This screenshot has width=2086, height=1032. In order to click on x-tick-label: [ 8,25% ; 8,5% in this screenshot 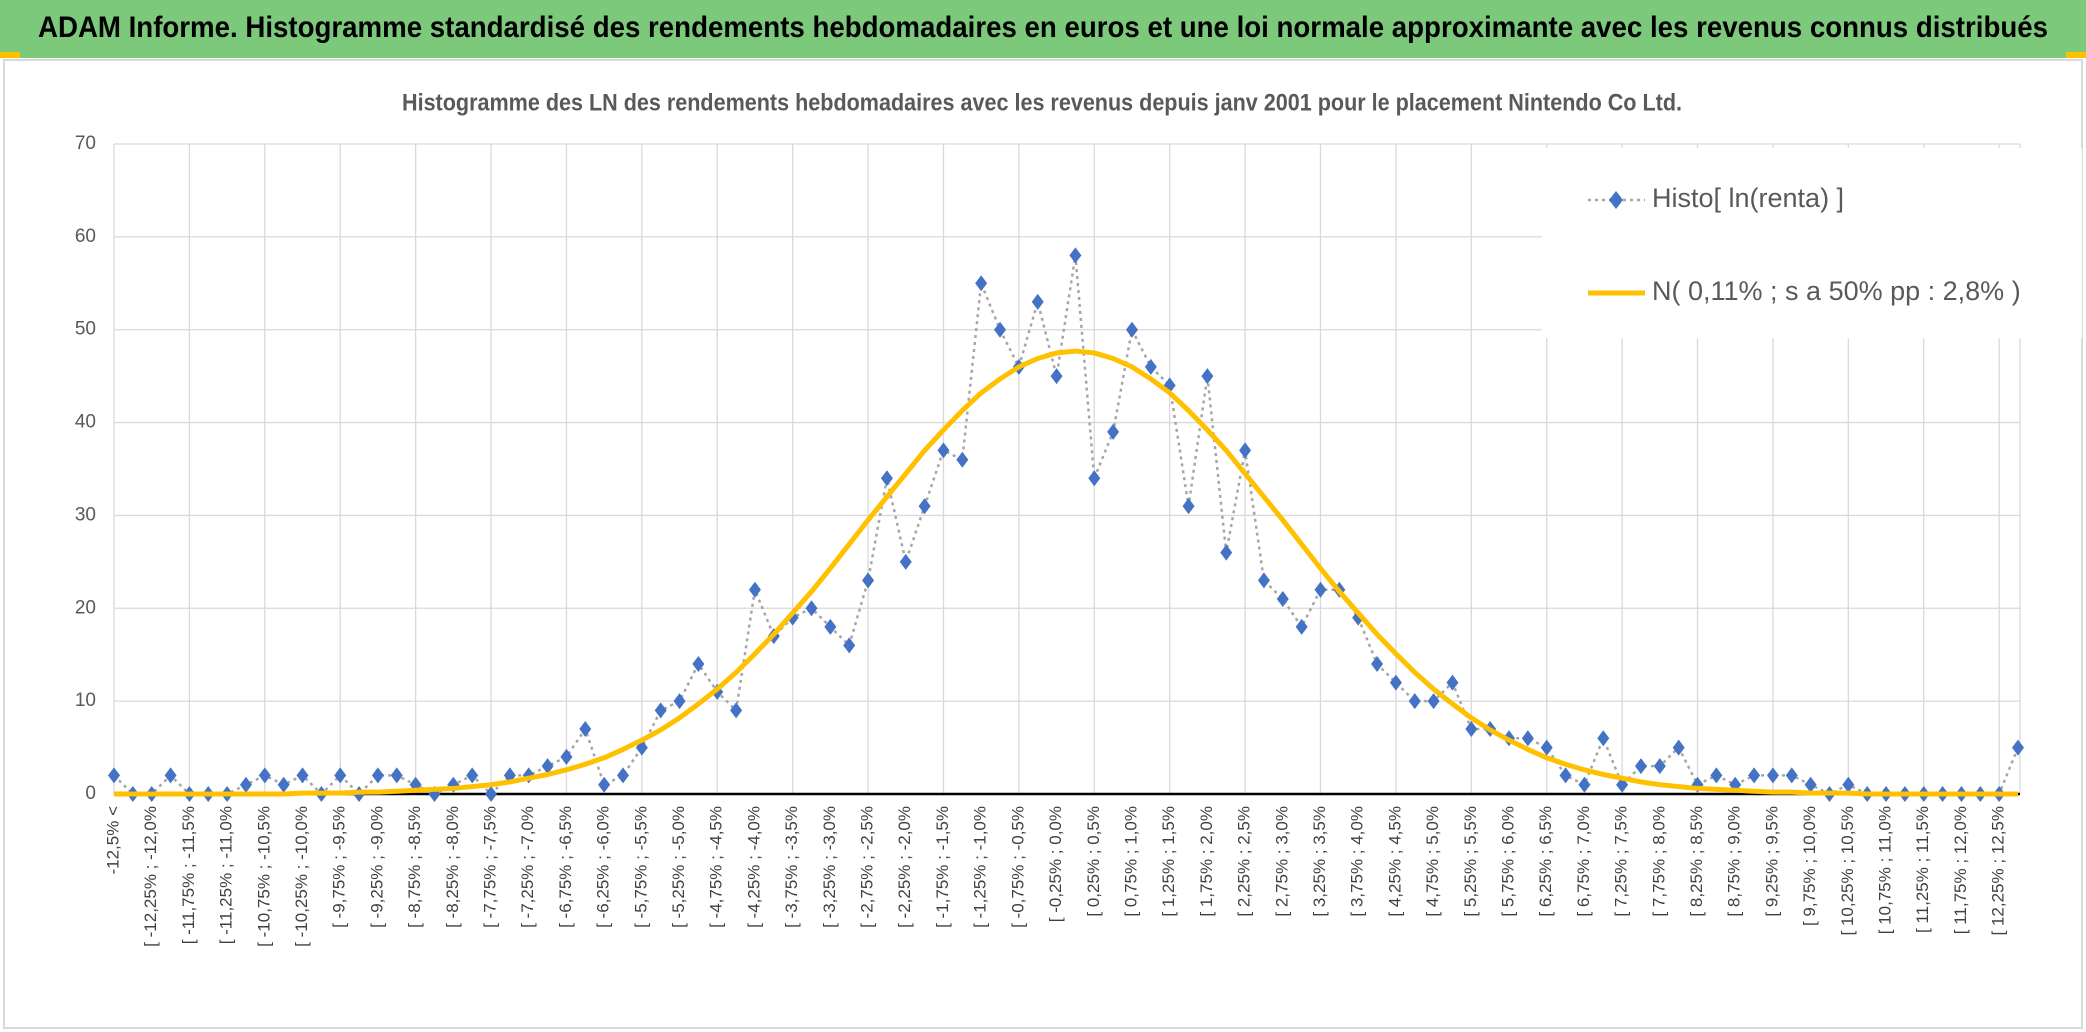, I will do `click(1696, 861)`.